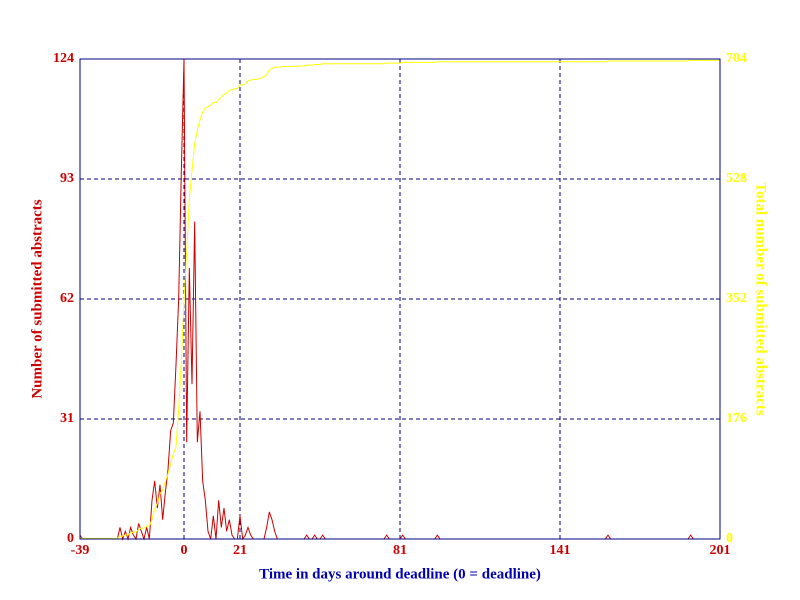 This screenshot has width=800, height=600. I want to click on y-tick-label: 124, so click(63, 58).